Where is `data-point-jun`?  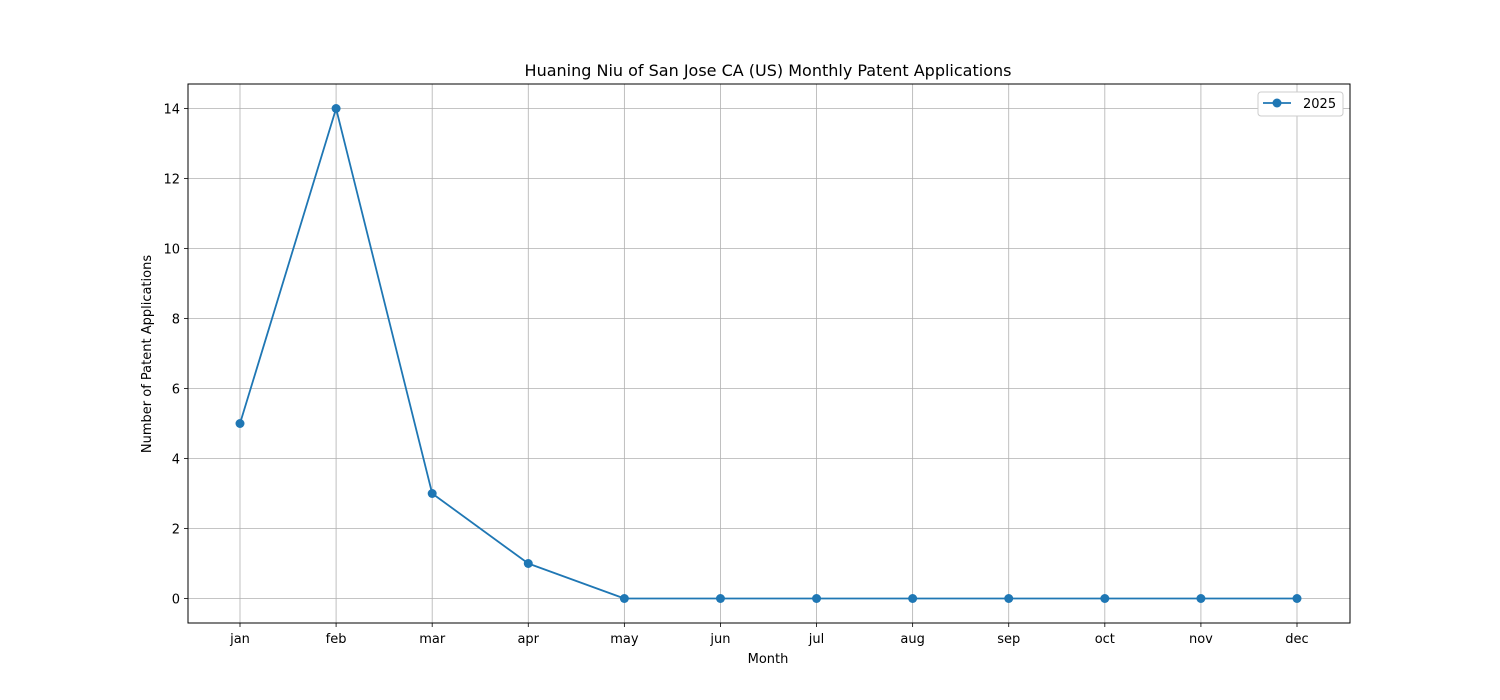
data-point-jun is located at coordinates (720, 598).